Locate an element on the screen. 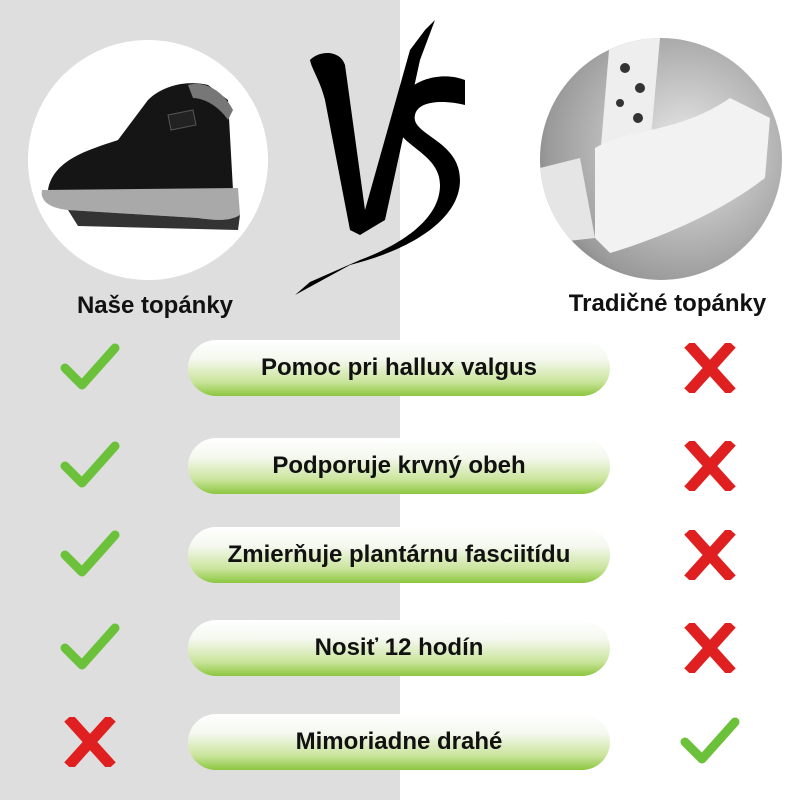 The height and width of the screenshot is (800, 800). feature-row-label: Pomoc pri hallux valgus is located at coordinates (399, 368).